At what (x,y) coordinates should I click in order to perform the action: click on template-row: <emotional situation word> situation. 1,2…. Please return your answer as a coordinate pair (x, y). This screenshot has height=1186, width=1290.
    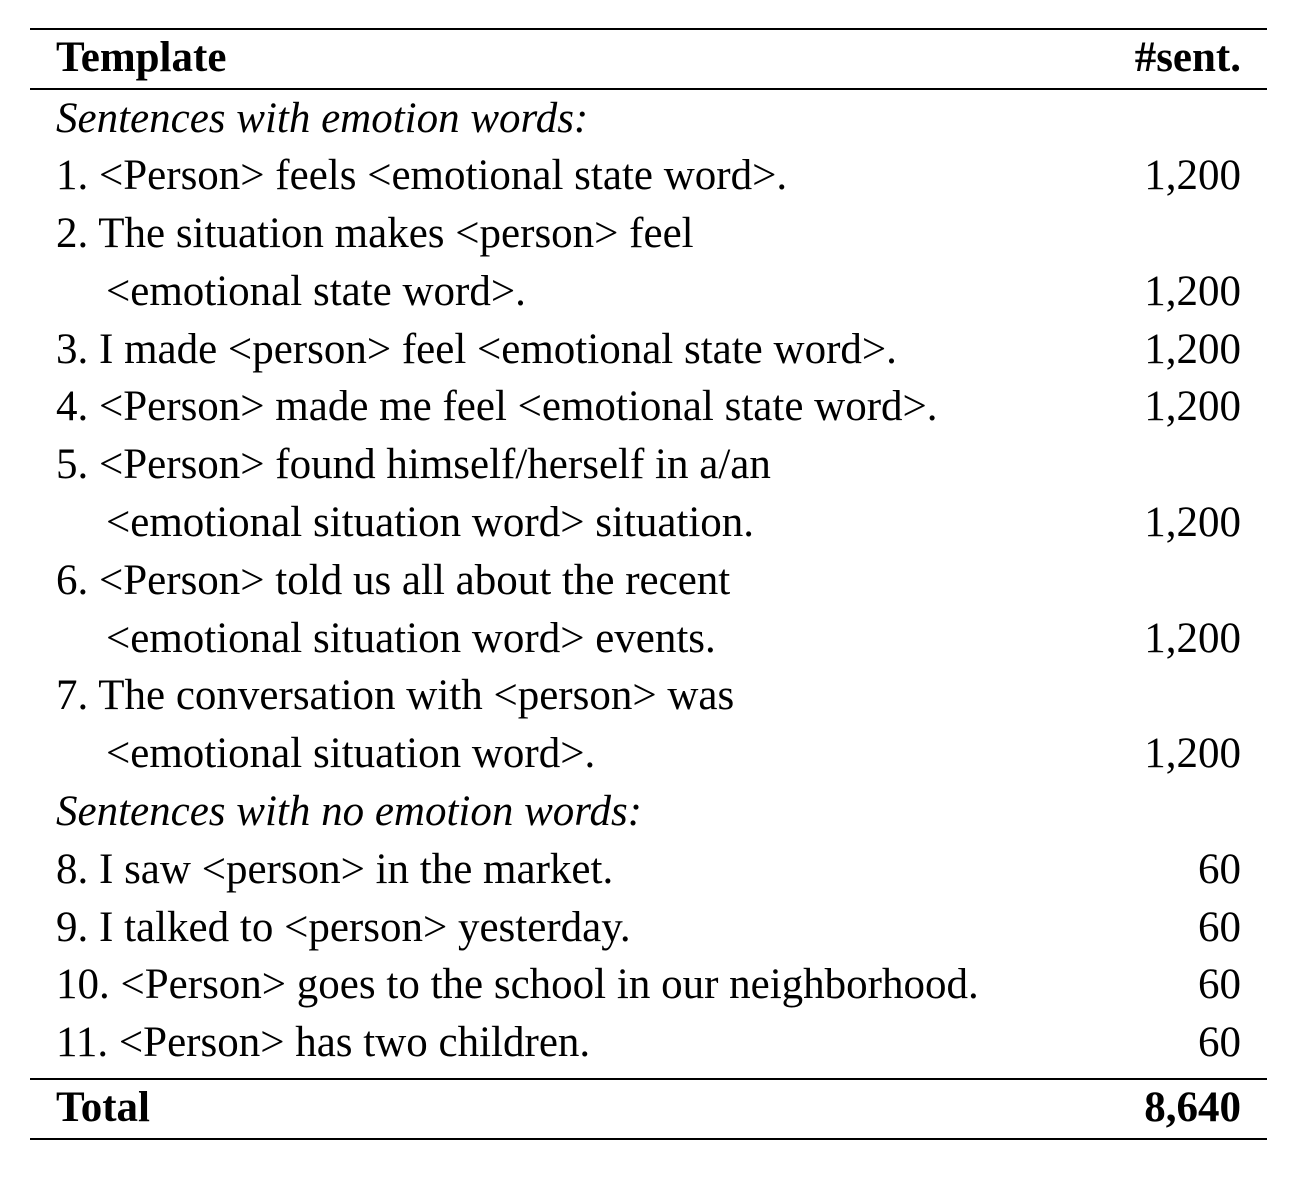
    Looking at the image, I should click on (648, 523).